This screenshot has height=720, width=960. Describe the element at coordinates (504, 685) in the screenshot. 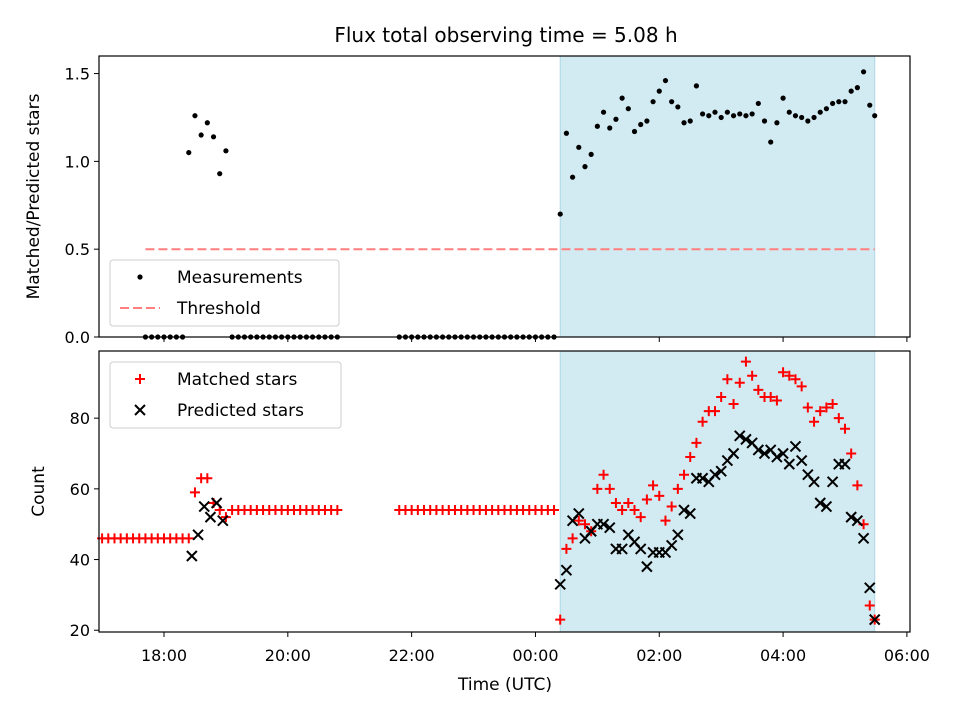

I see `x-axis-label: Time (UTC)` at that location.